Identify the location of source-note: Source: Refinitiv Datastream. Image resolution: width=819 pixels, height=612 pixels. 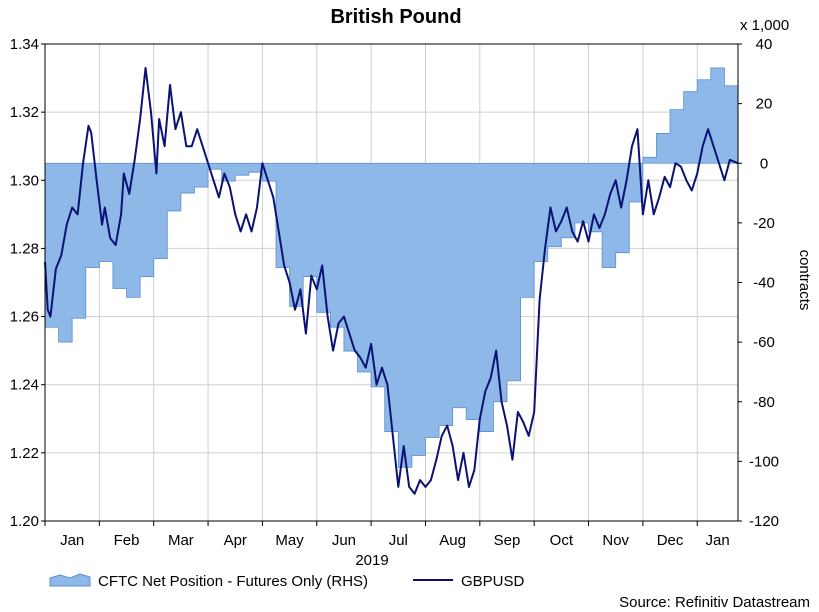
(714, 602).